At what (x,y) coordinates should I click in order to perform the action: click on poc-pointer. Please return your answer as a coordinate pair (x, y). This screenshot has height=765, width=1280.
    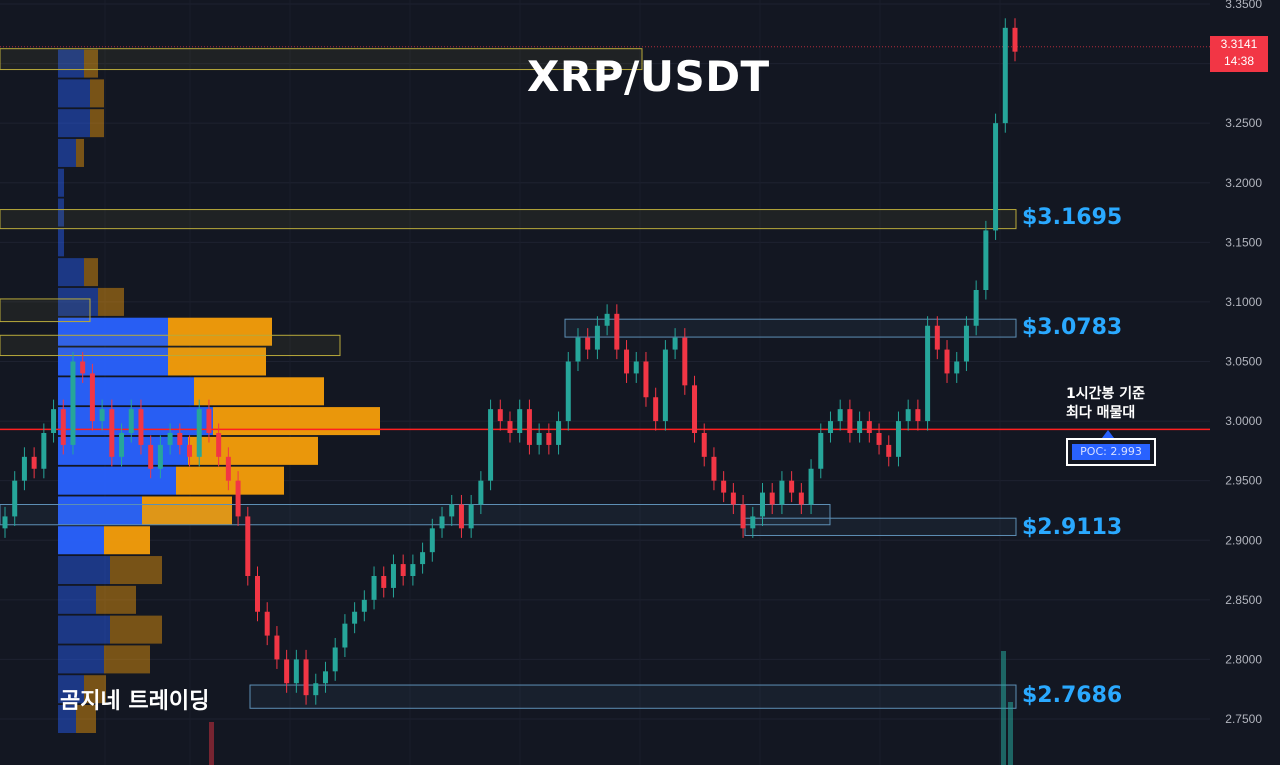
    Looking at the image, I should click on (1108, 434).